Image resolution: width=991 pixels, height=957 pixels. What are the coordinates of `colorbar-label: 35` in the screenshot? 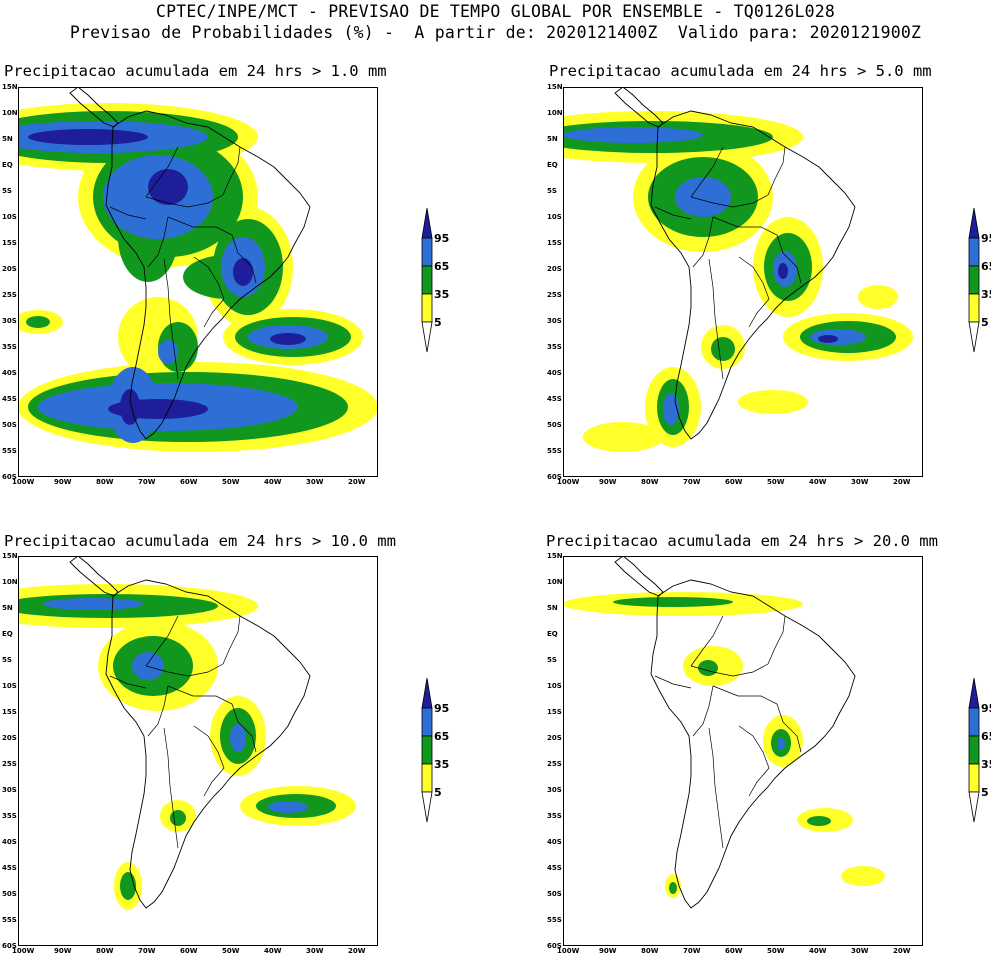 It's located at (441, 764).